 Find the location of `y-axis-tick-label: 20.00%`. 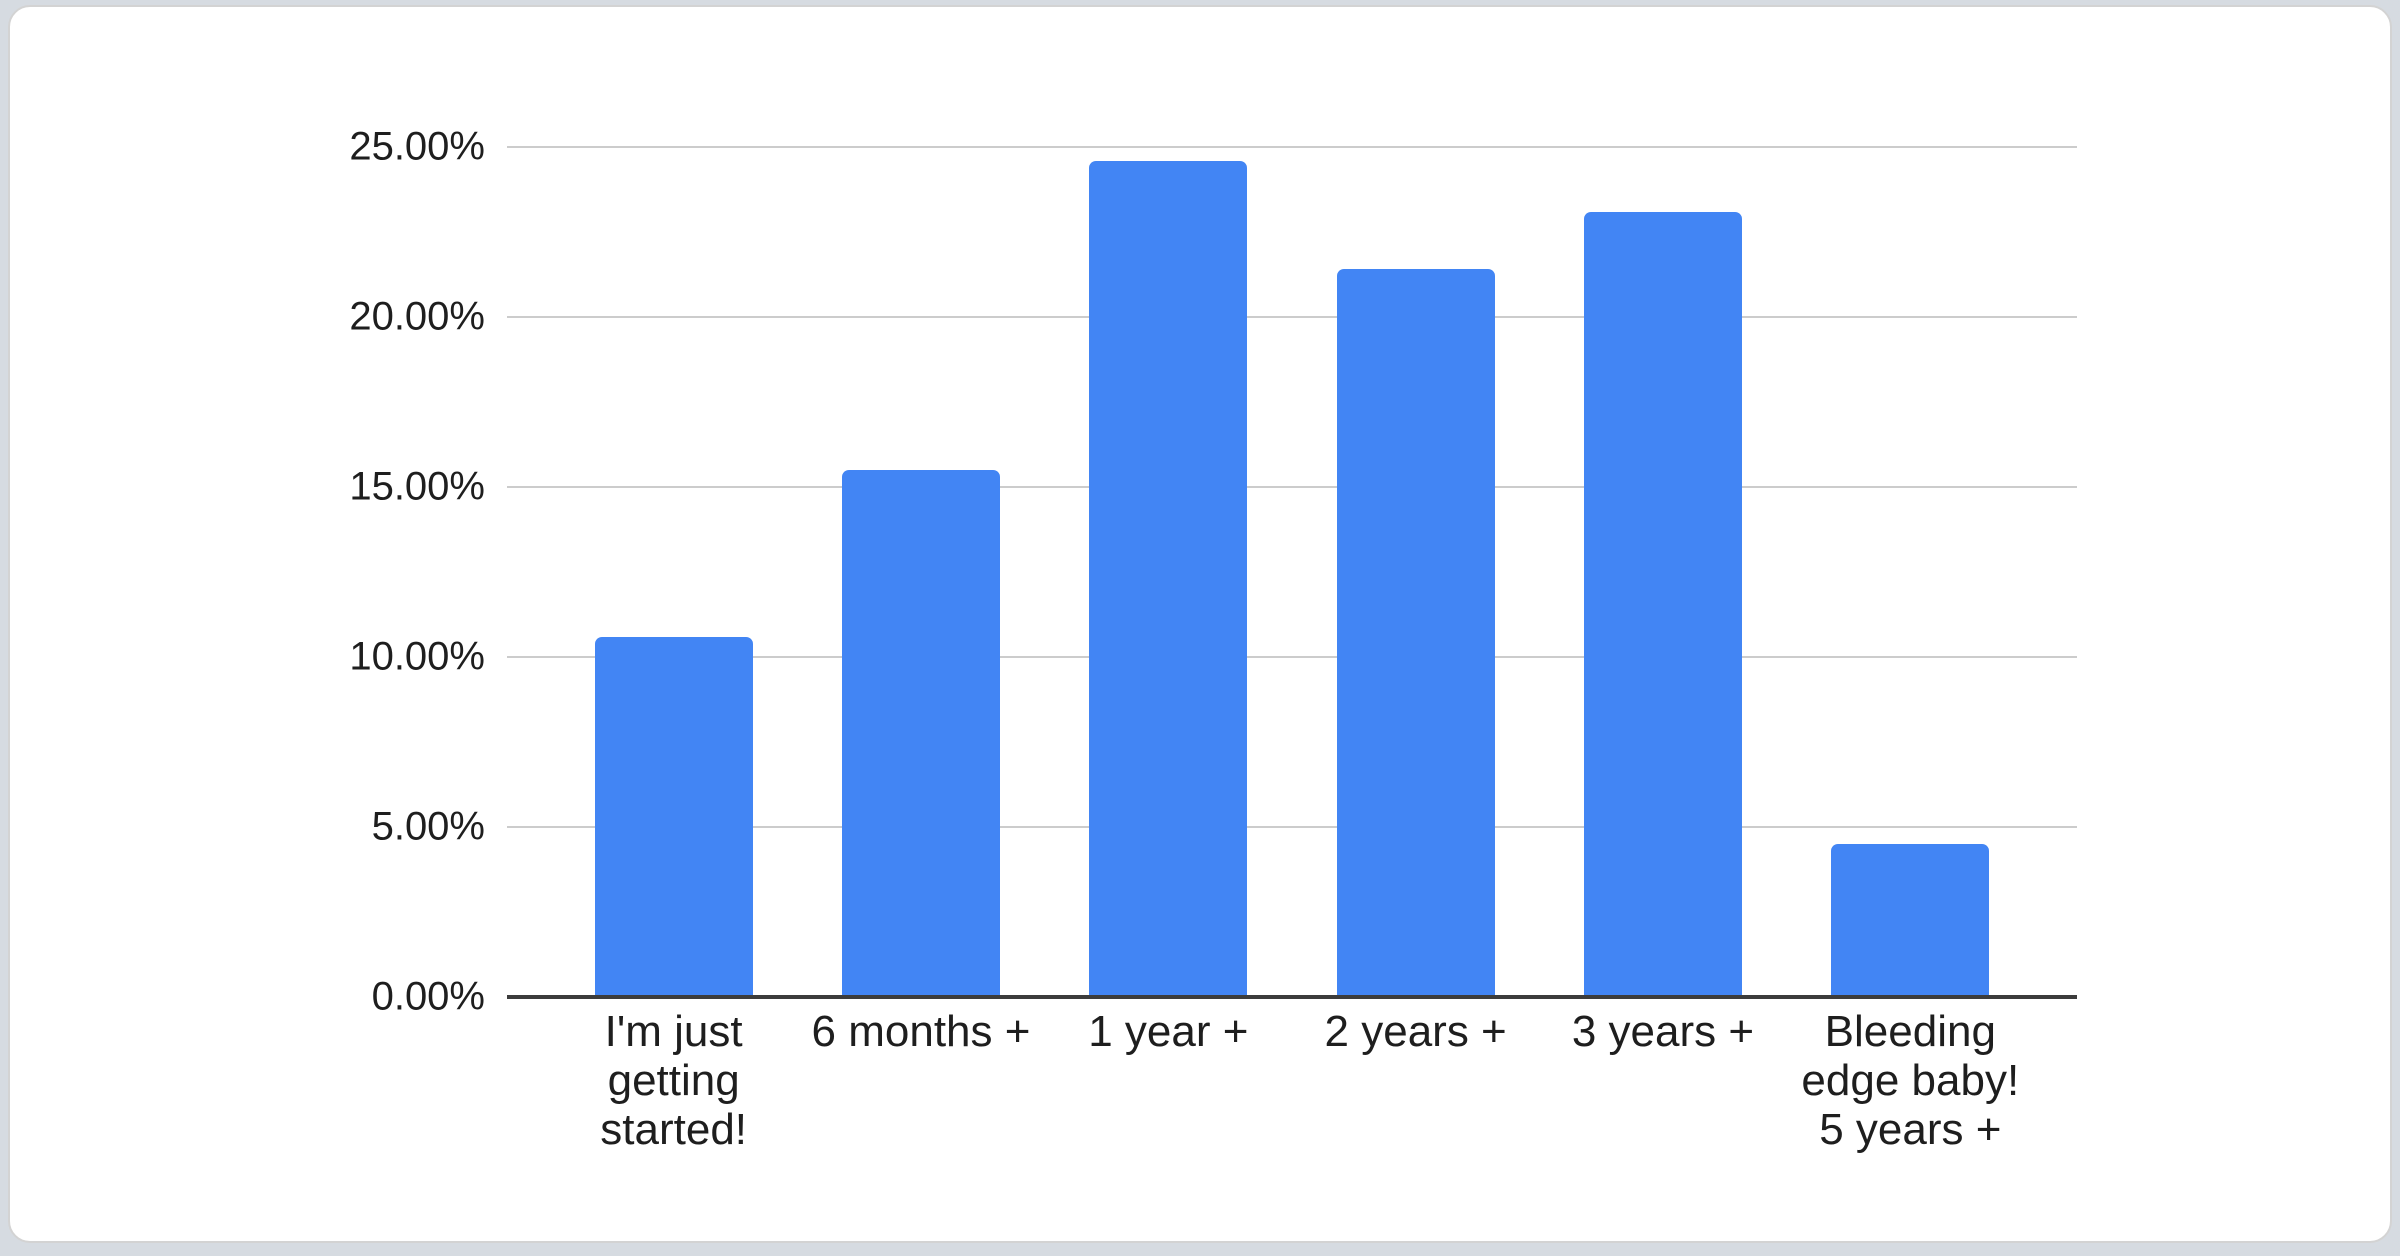

y-axis-tick-label: 20.00% is located at coordinates (417, 316).